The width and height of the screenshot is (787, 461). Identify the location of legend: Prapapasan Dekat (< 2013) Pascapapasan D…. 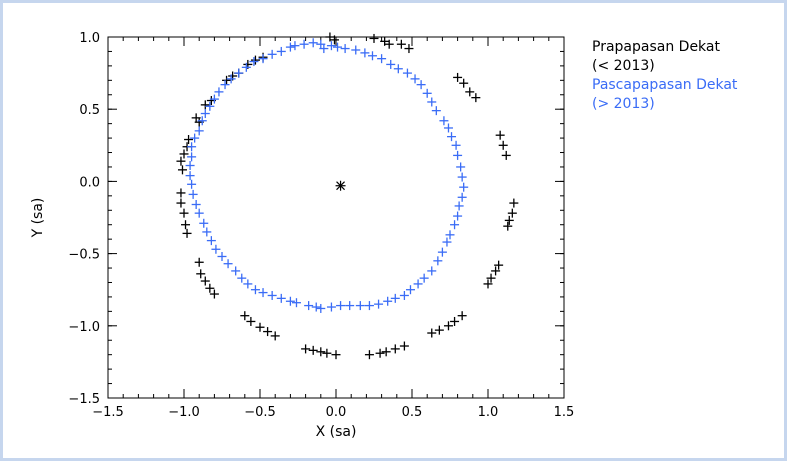
(664, 76).